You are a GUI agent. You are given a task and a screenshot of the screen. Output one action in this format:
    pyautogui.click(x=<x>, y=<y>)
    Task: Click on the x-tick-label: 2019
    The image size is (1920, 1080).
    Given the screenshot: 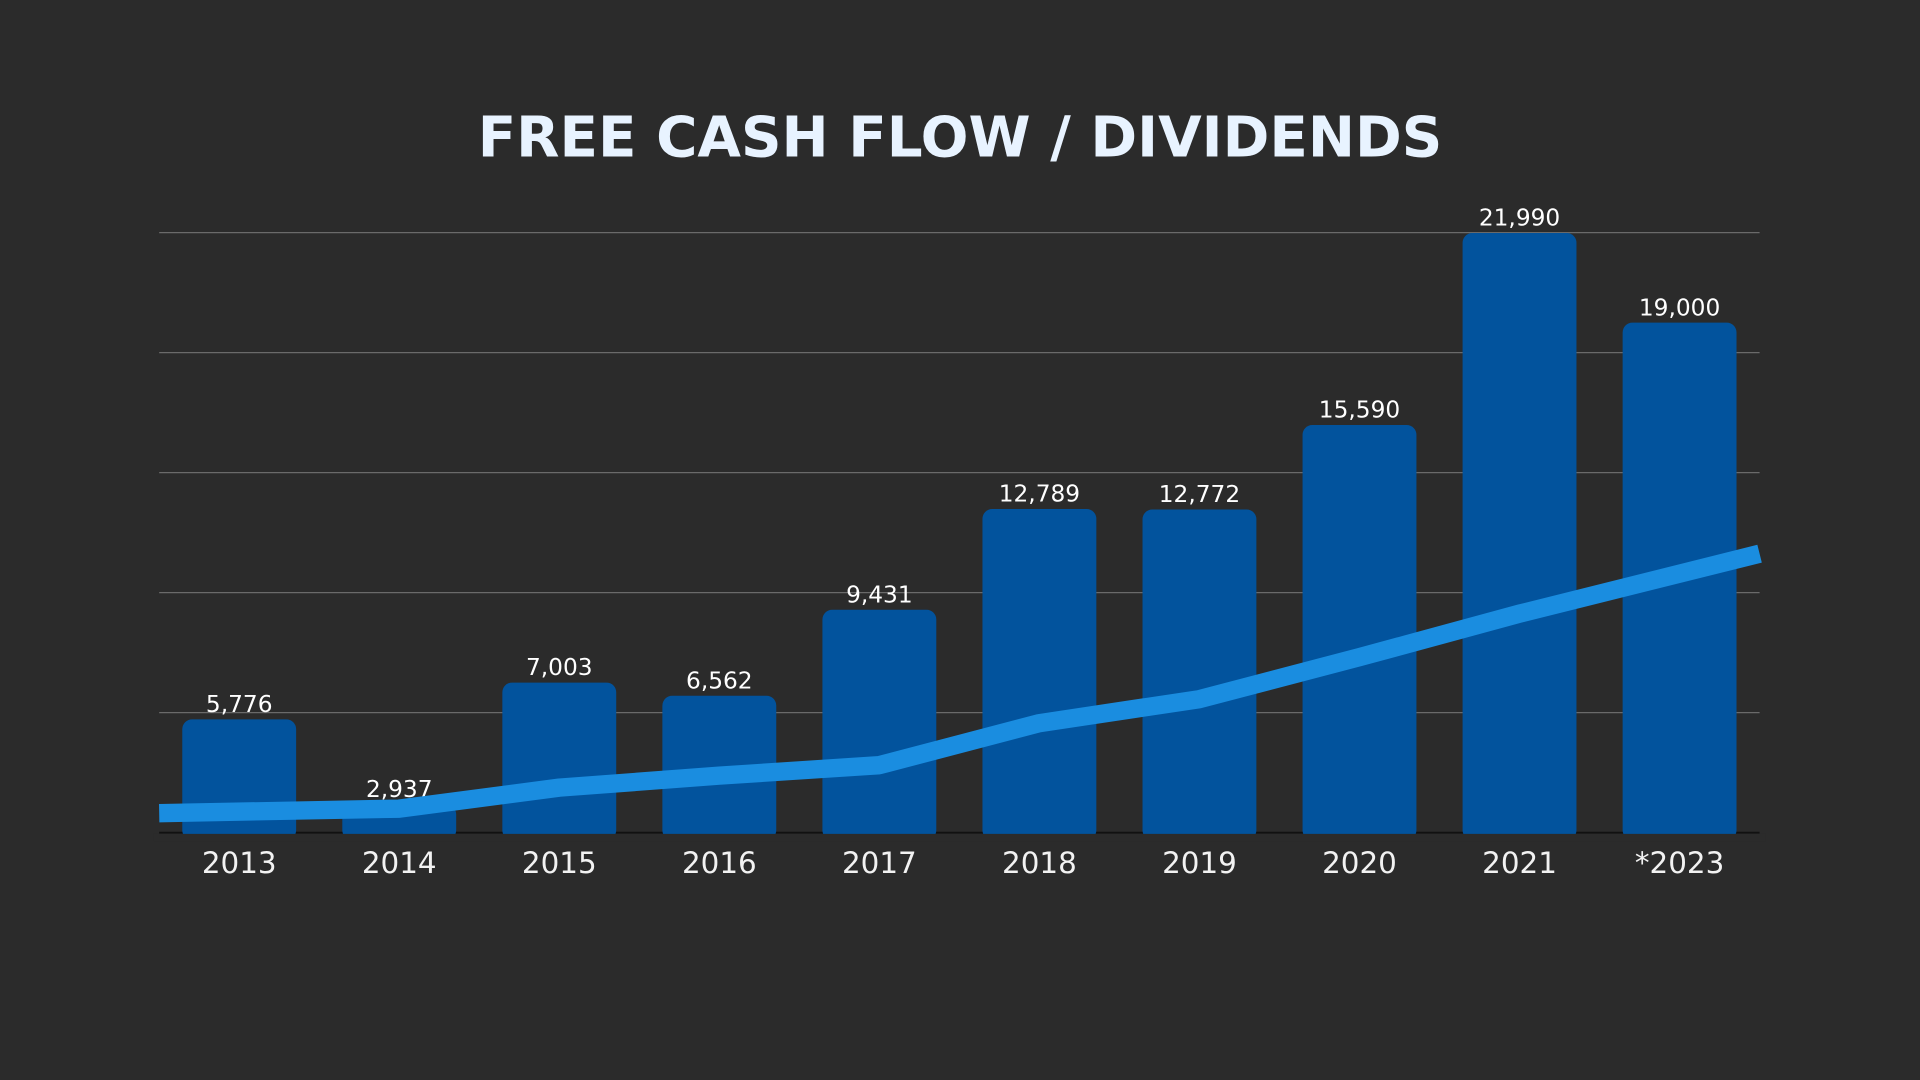 What is the action you would take?
    pyautogui.click(x=1199, y=863)
    